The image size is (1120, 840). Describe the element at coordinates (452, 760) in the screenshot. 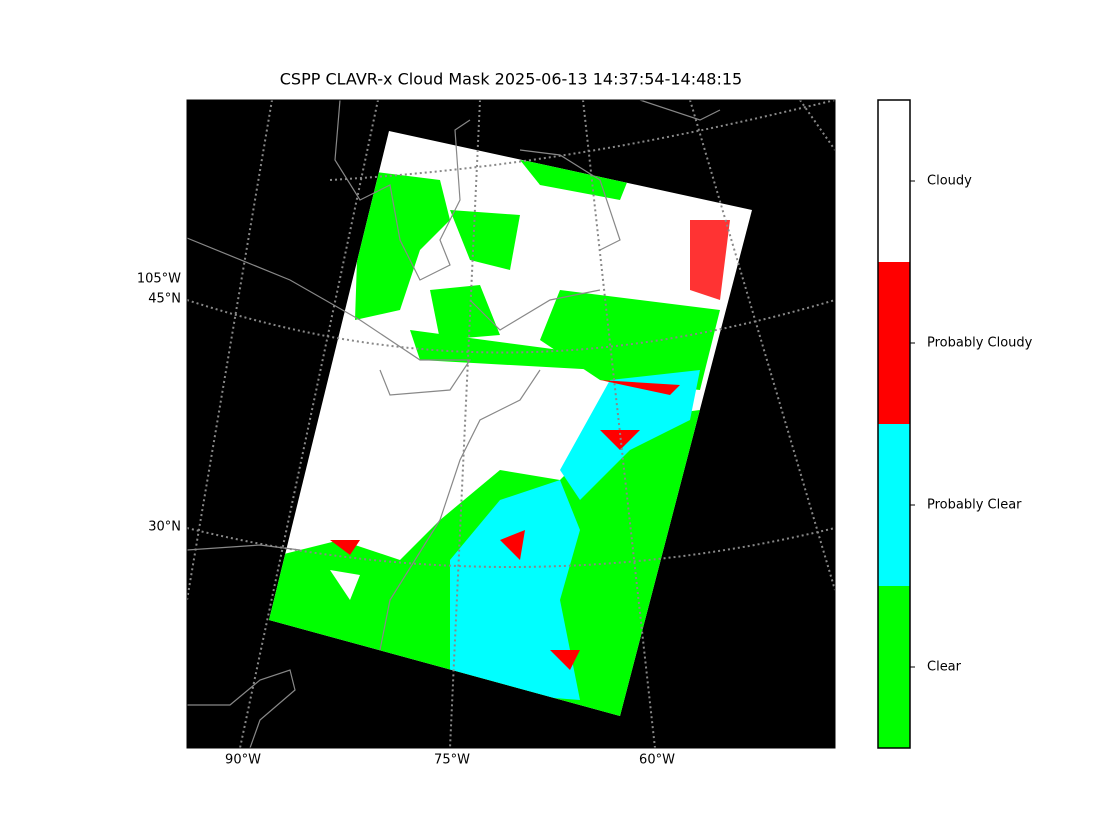

I see `lon-label: 75°W` at that location.